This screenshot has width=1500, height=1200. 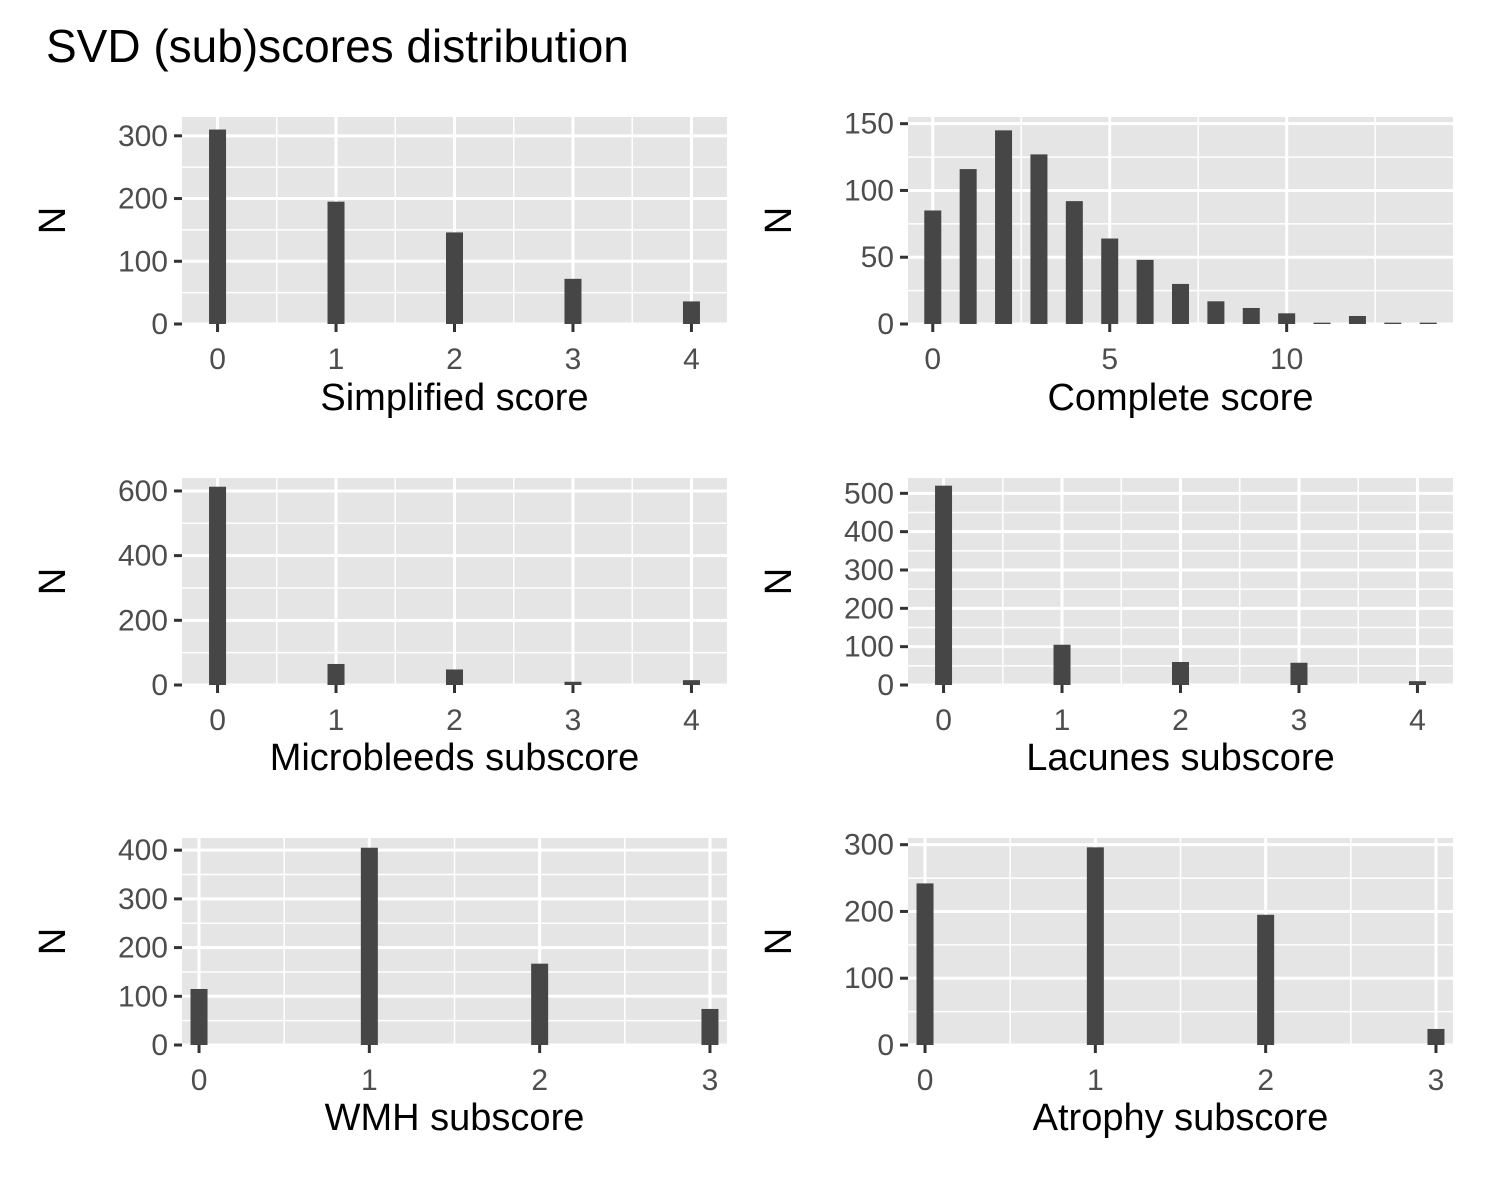 What do you see at coordinates (379, 986) in the screenshot?
I see `panel-wmh: 0 100 200 300 400 0 1 2 3 WMH subscore N` at bounding box center [379, 986].